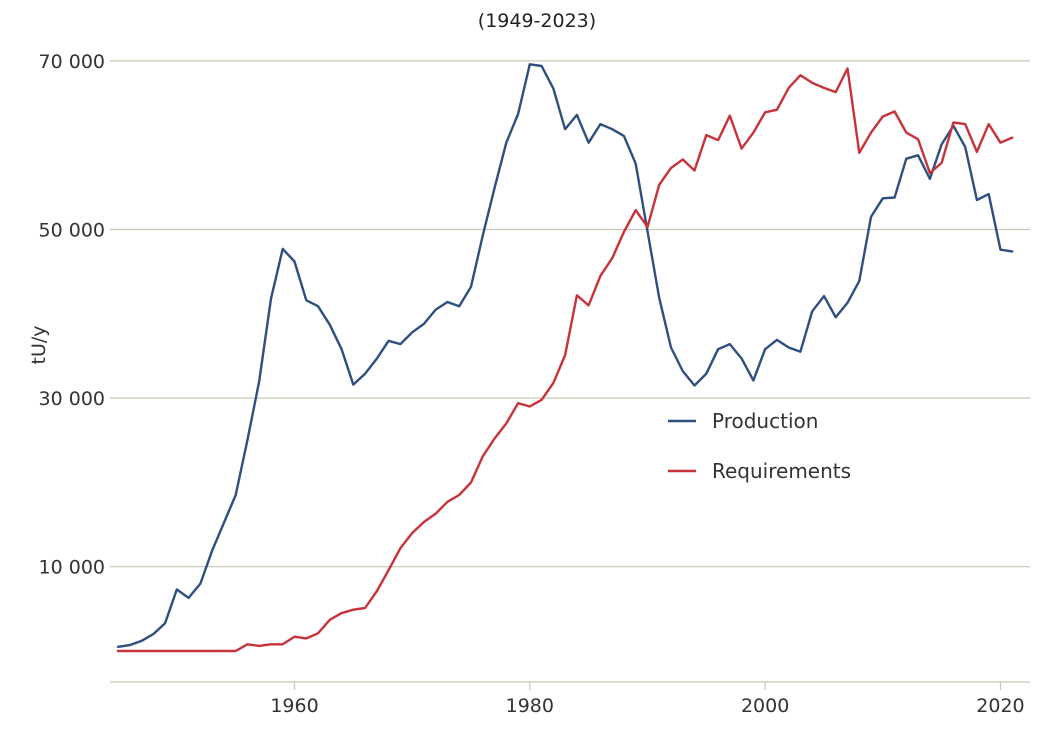  Describe the element at coordinates (72, 568) in the screenshot. I see `y-tick-label: 10 000` at that location.